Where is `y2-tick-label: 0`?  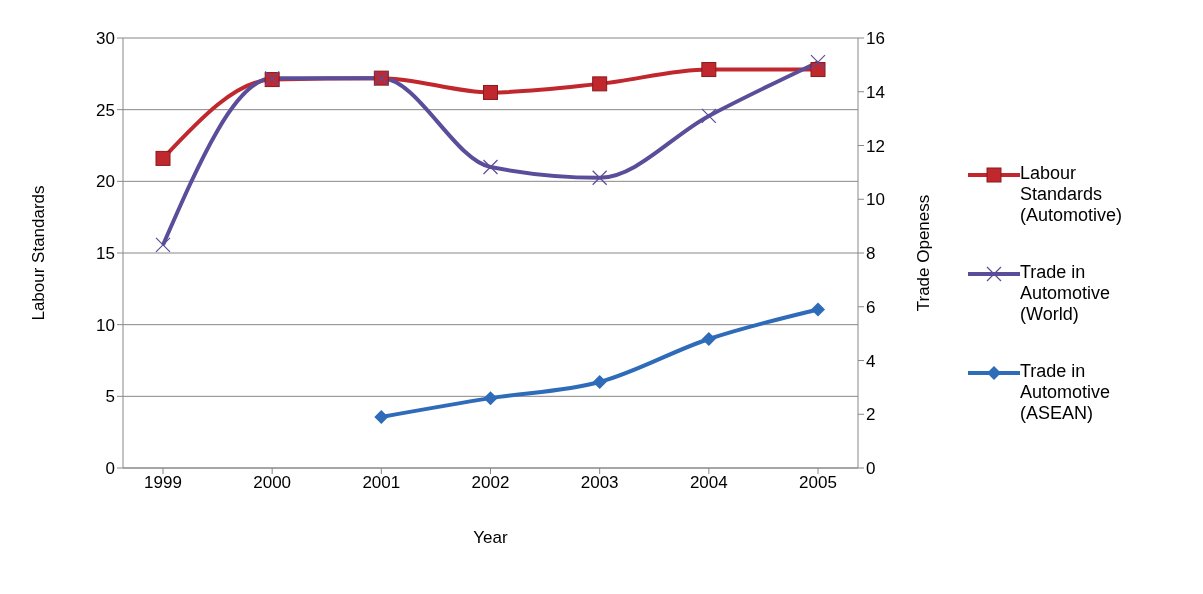
y2-tick-label: 0 is located at coordinates (871, 469).